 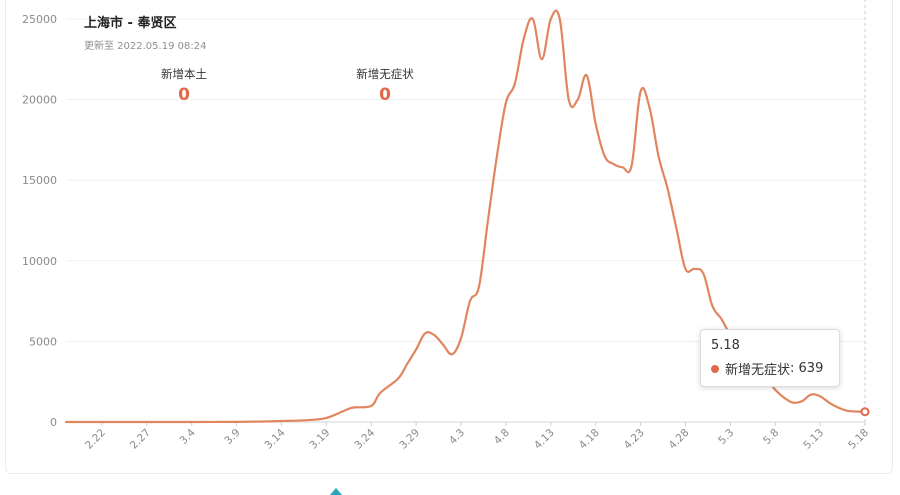 I want to click on x-tick-label-4.3: 4.3, so click(x=457, y=437).